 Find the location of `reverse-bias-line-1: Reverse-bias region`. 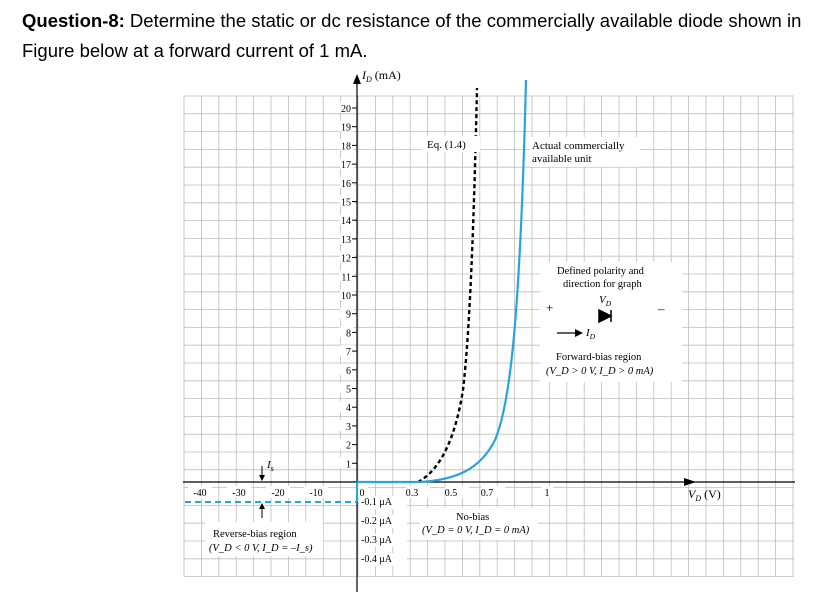

reverse-bias-line-1: Reverse-bias region is located at coordinates (255, 534).